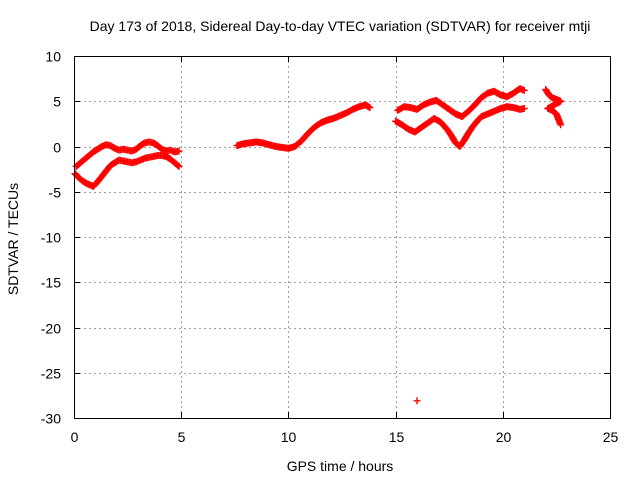 The image size is (640, 480). What do you see at coordinates (13, 239) in the screenshot?
I see `y-axis-label: SDTVAR / TECUs` at bounding box center [13, 239].